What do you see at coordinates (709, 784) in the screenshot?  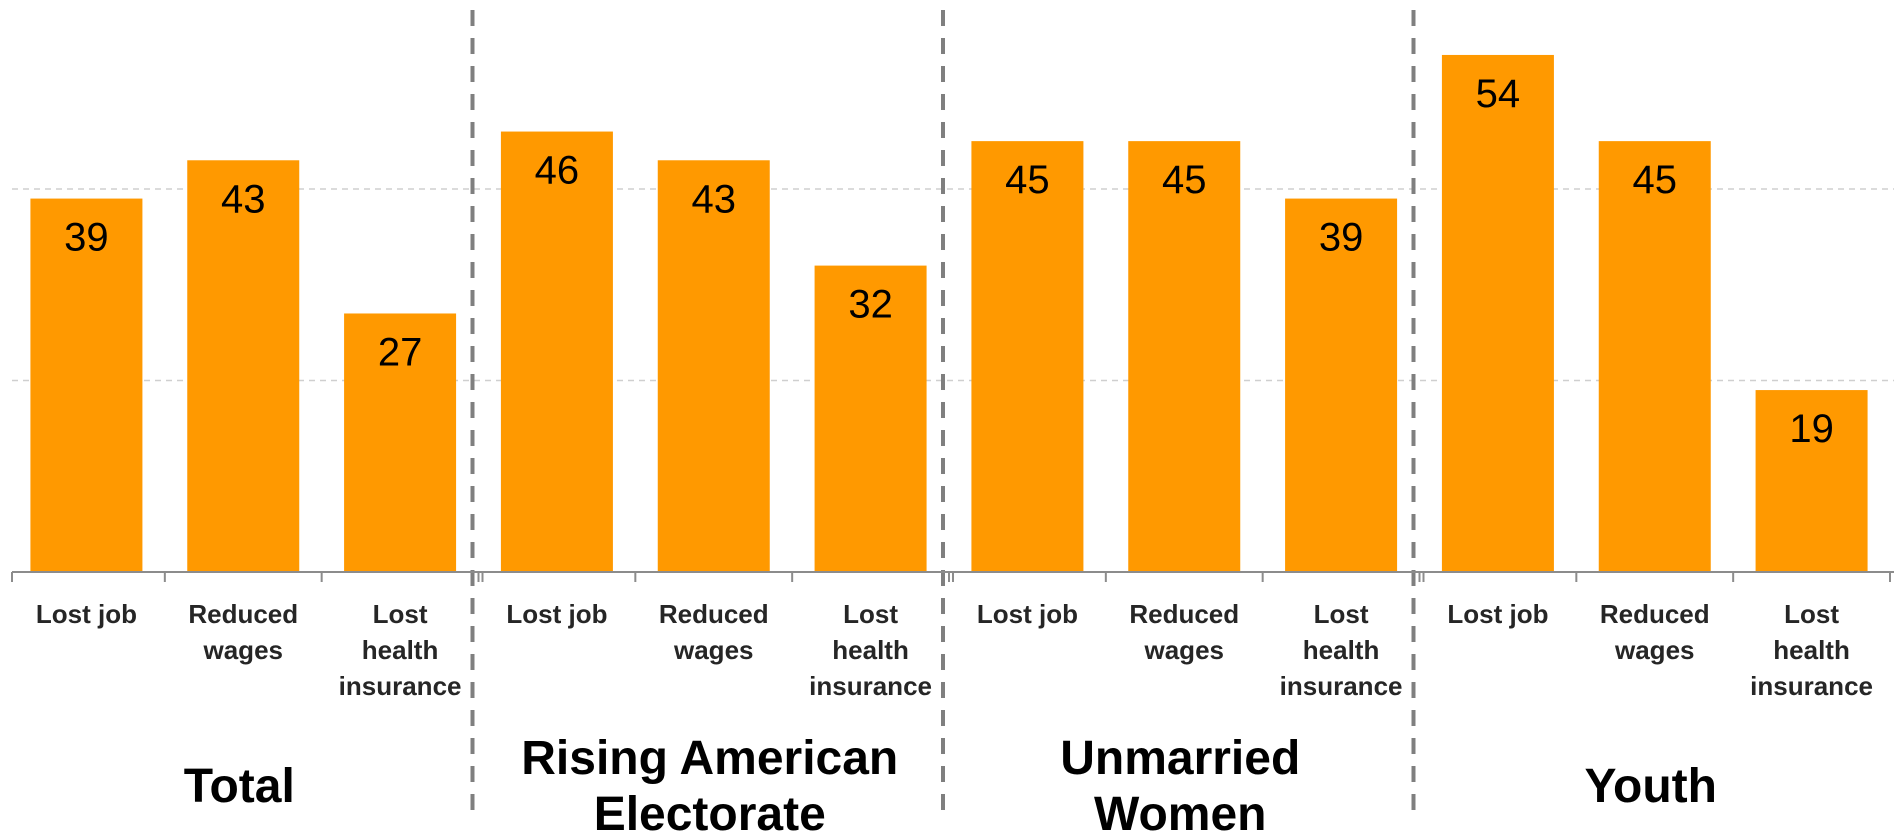 I see `group-label: Rising American Electorate` at bounding box center [709, 784].